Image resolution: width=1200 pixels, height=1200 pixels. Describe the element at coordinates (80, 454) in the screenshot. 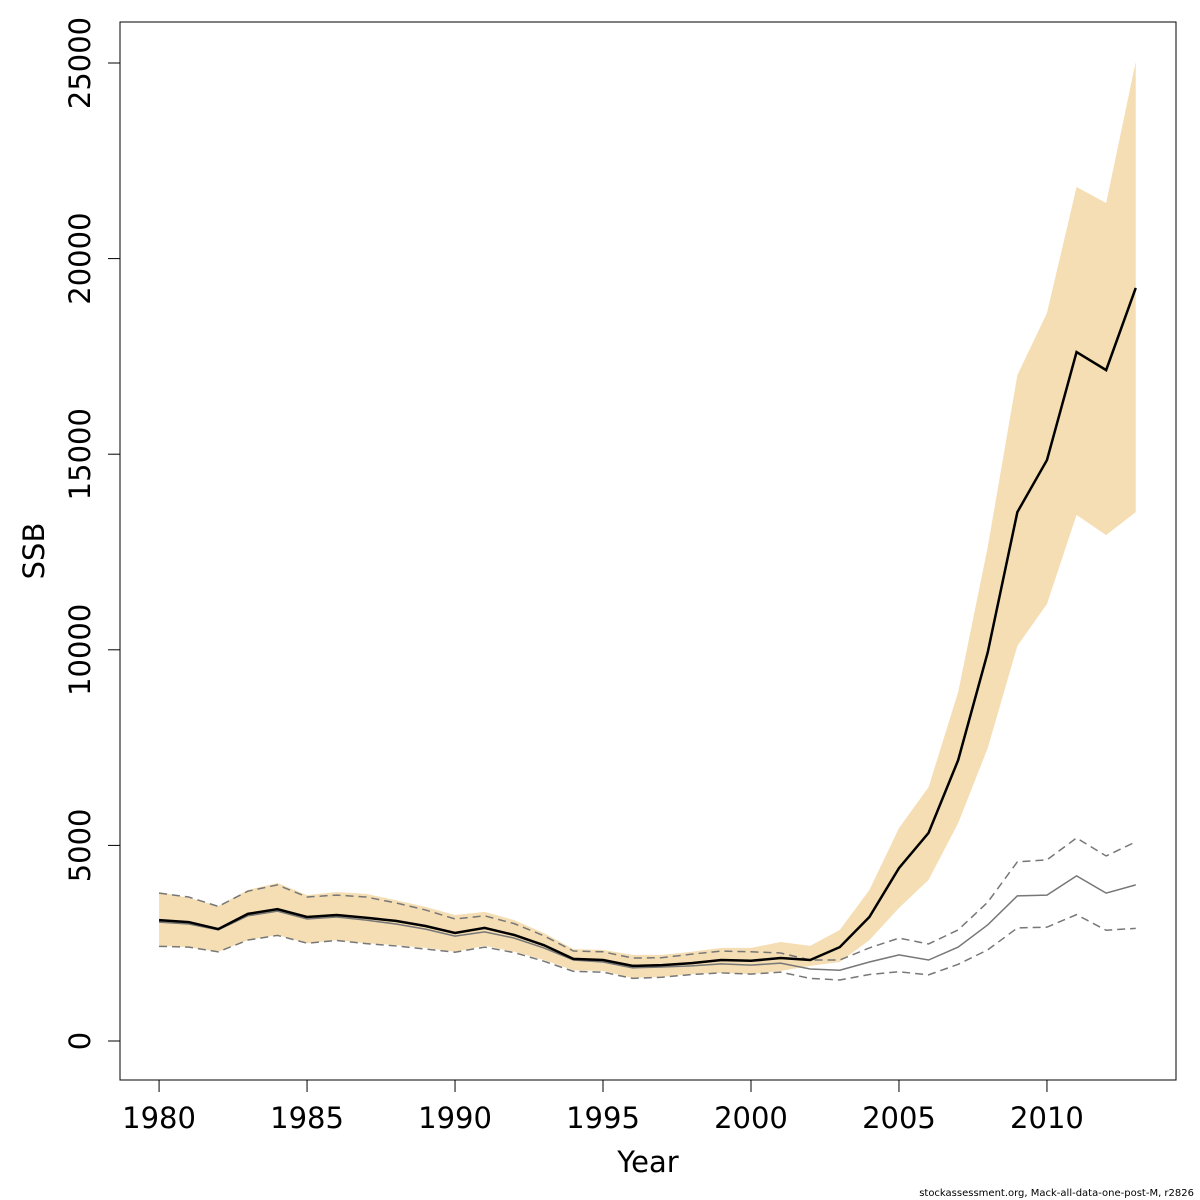

I see `y-tick-label: 15000` at that location.